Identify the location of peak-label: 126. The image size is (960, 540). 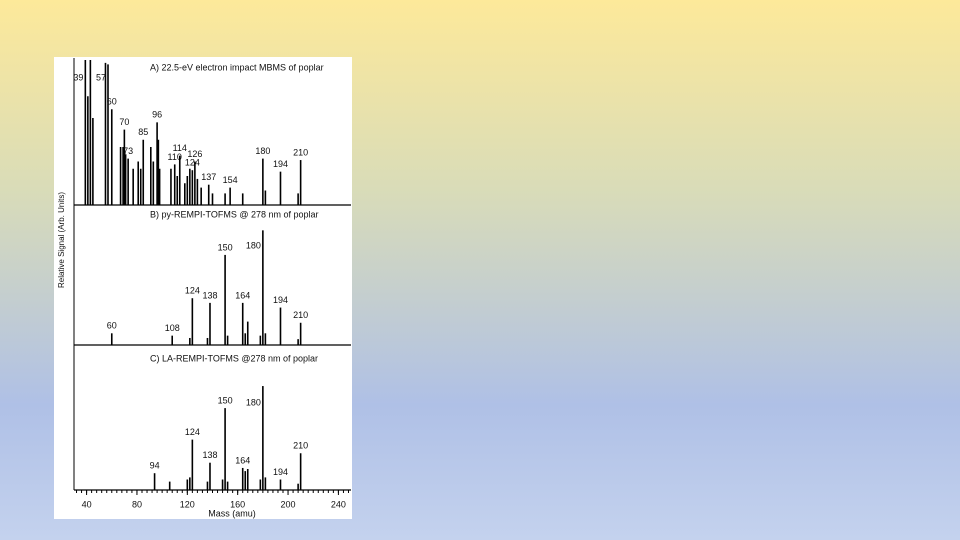
(194, 154).